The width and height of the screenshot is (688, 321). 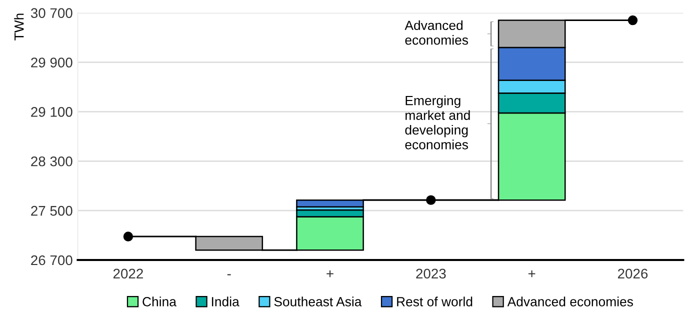 I want to click on y-tick-label: 27 500, so click(x=51, y=211).